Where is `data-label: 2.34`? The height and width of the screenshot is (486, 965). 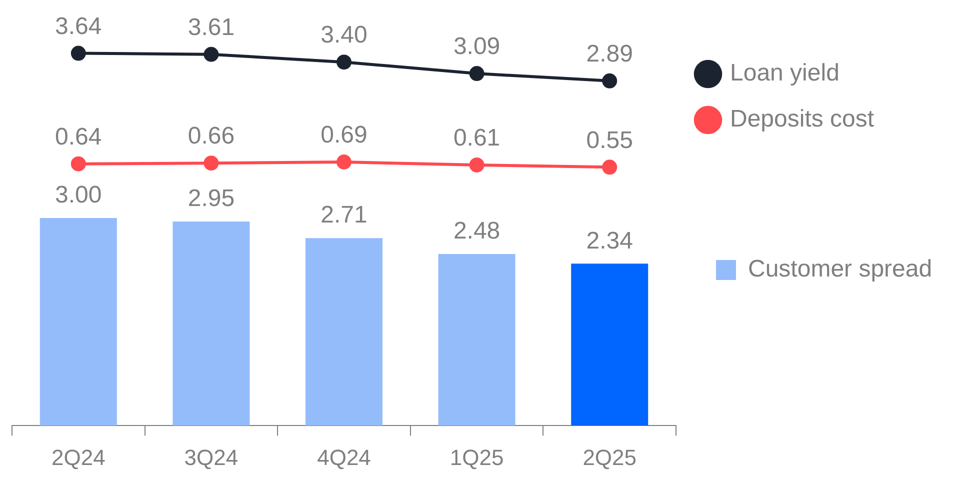
data-label: 2.34 is located at coordinates (609, 240).